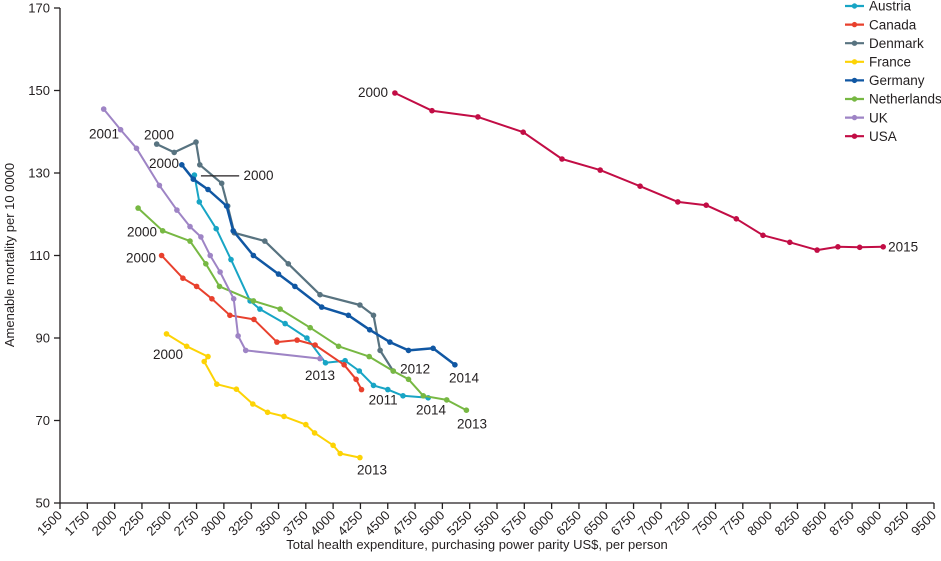  Describe the element at coordinates (705, 523) in the screenshot. I see `x-tick-label: 7500` at that location.